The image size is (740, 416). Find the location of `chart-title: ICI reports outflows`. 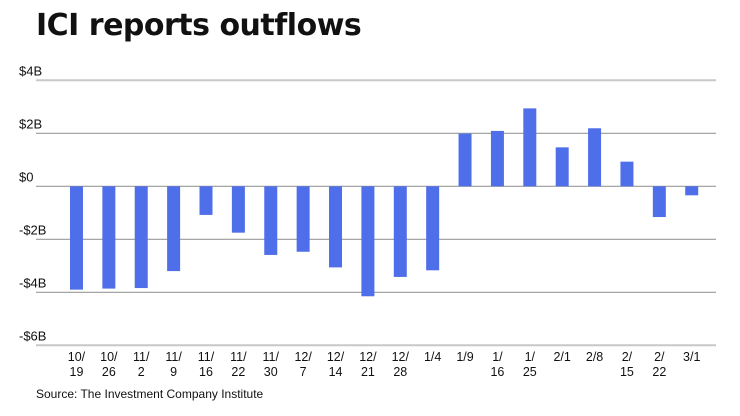

chart-title: ICI reports outflows is located at coordinates (199, 25).